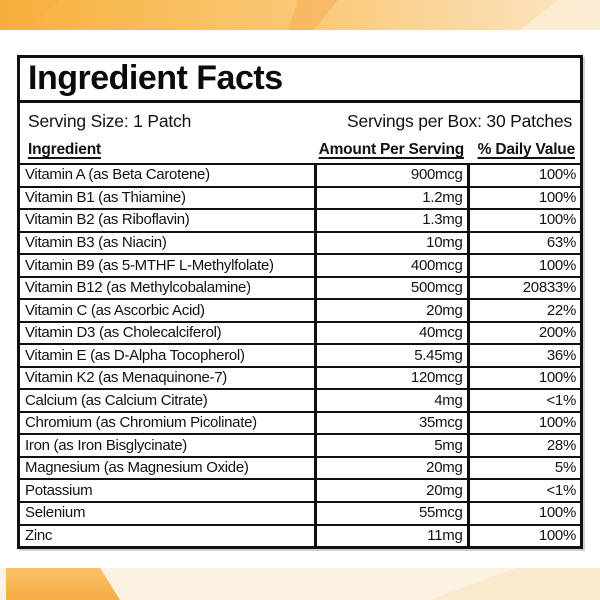  What do you see at coordinates (524, 468) in the screenshot?
I see `daily-value-cell: 5%` at bounding box center [524, 468].